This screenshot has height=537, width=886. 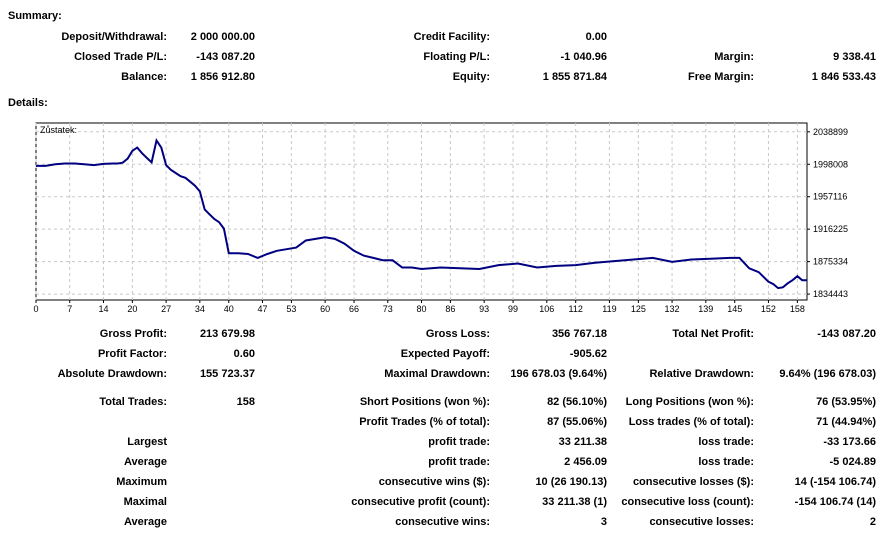 What do you see at coordinates (830, 294) in the screenshot?
I see `y-tick-label: 1834443` at bounding box center [830, 294].